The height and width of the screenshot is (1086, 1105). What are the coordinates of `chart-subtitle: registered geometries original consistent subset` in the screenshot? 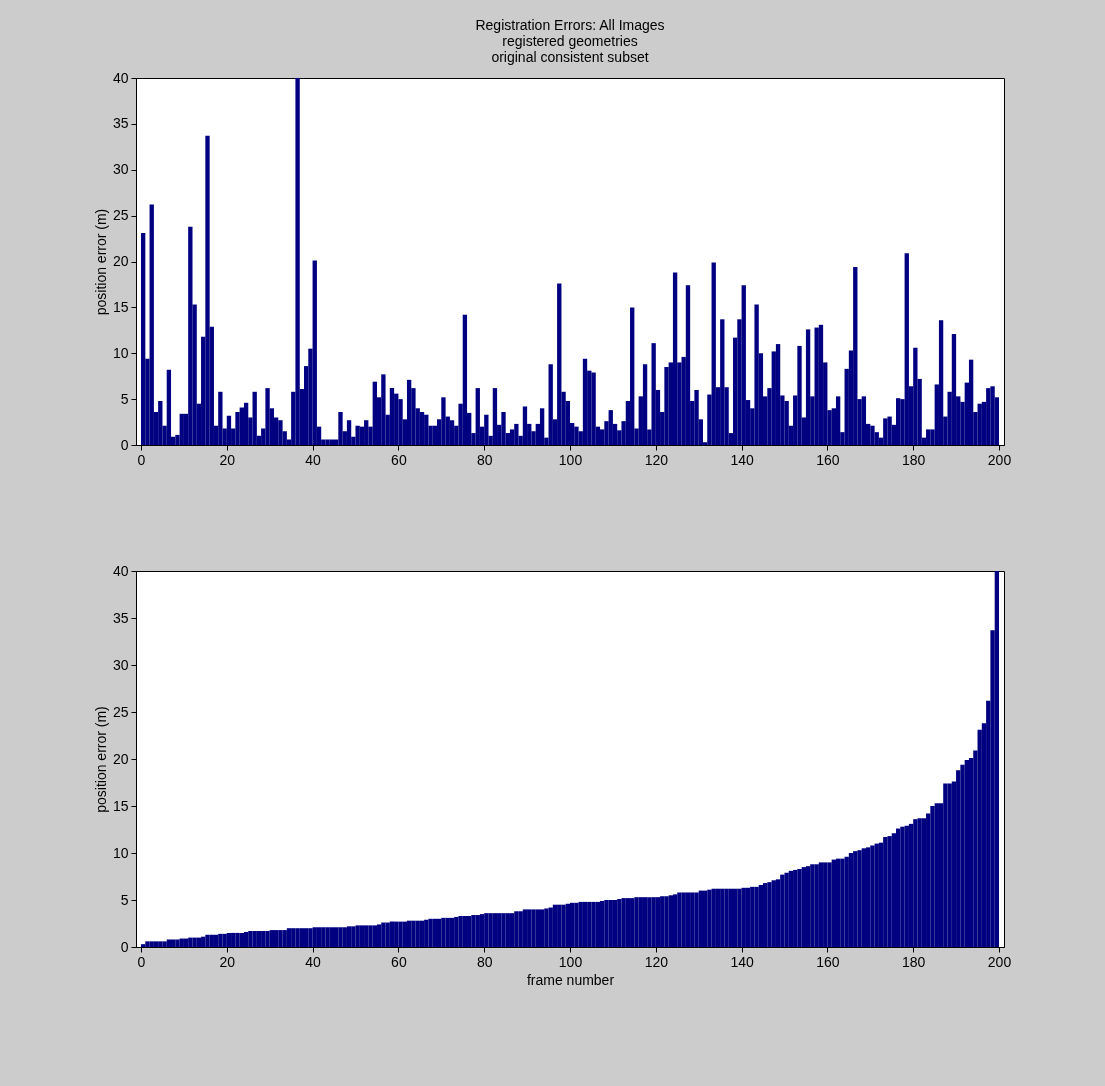 It's located at (570, 49).